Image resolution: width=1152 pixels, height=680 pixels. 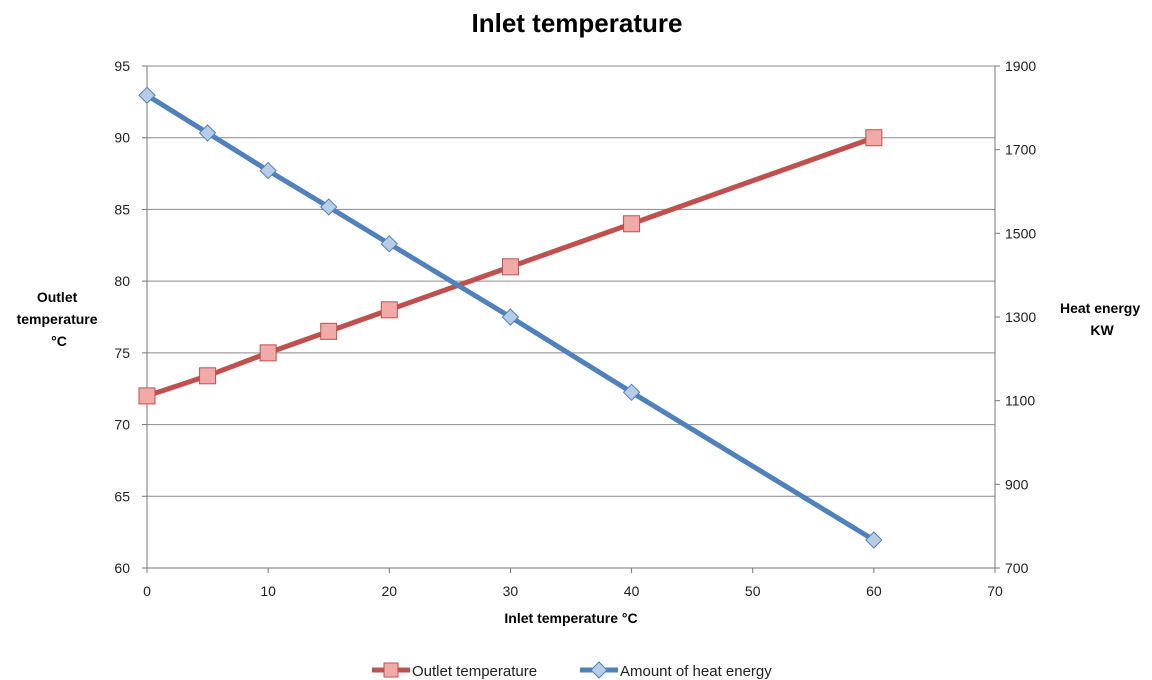 I want to click on x-tick-label: 0, so click(x=147, y=591).